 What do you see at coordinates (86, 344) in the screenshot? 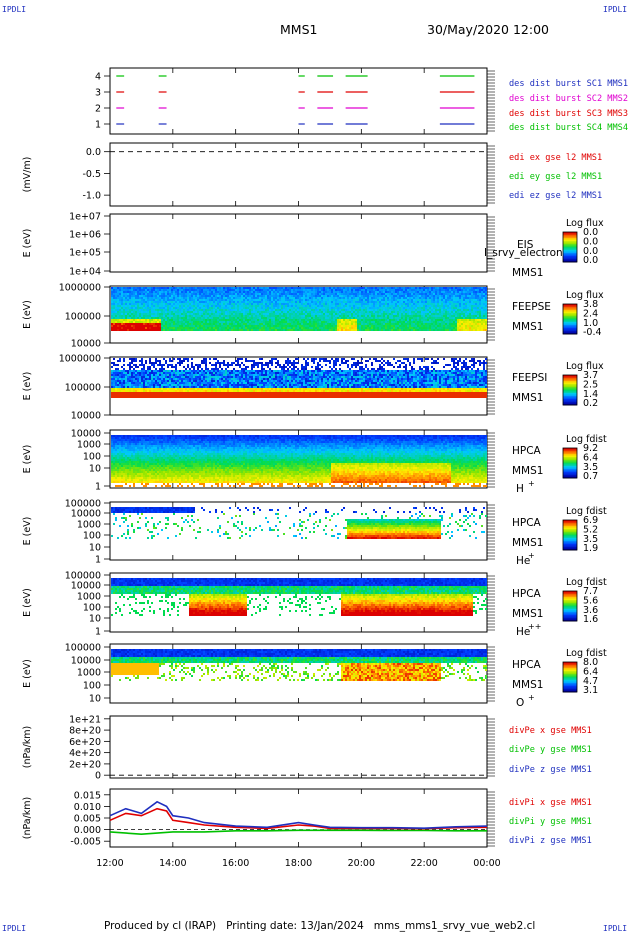
I see `feepse-y-tick-label: 10000` at bounding box center [86, 344].